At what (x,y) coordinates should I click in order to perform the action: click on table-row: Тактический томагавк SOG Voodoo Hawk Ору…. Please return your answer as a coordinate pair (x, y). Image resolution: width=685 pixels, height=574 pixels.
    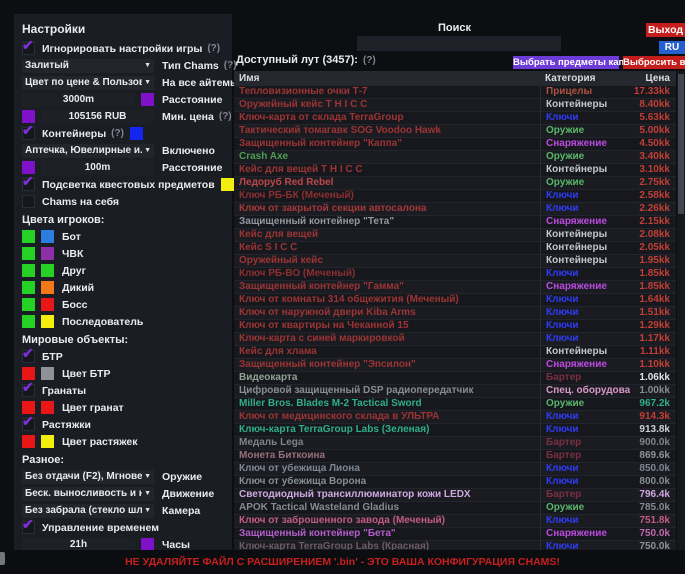
    Looking at the image, I should click on (455, 131).